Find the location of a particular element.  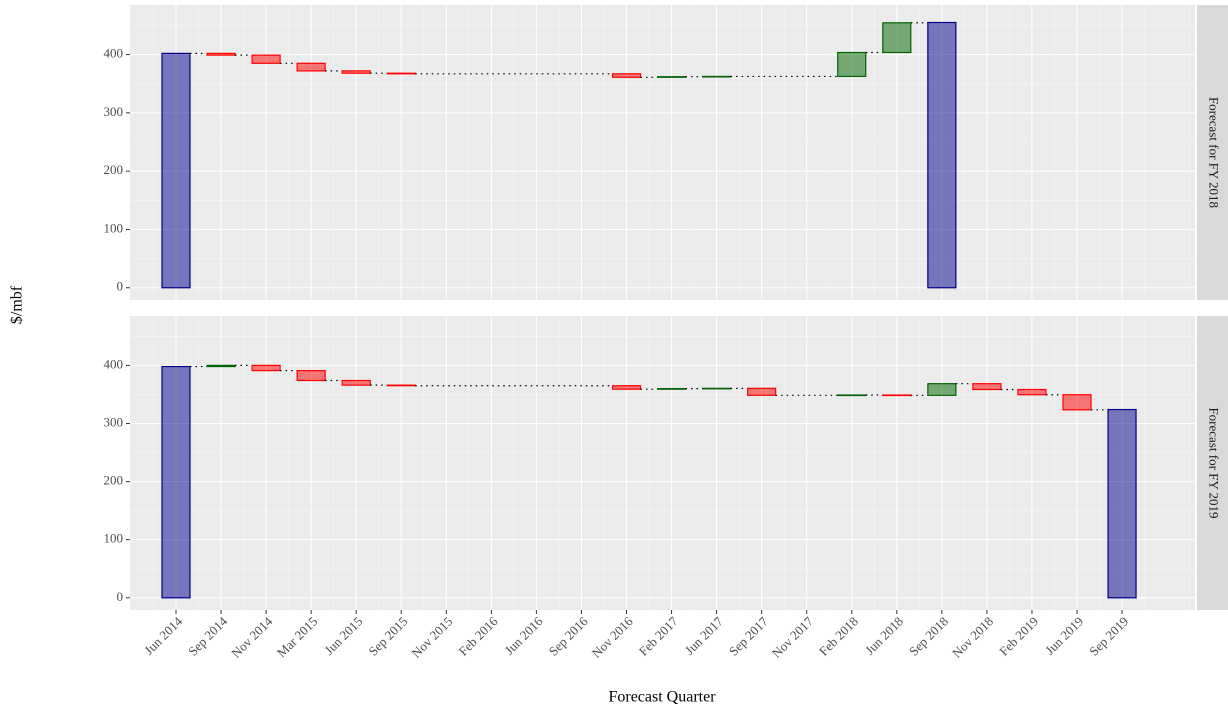

facet-label: Forecast for FY 2019 is located at coordinates (1214, 462).